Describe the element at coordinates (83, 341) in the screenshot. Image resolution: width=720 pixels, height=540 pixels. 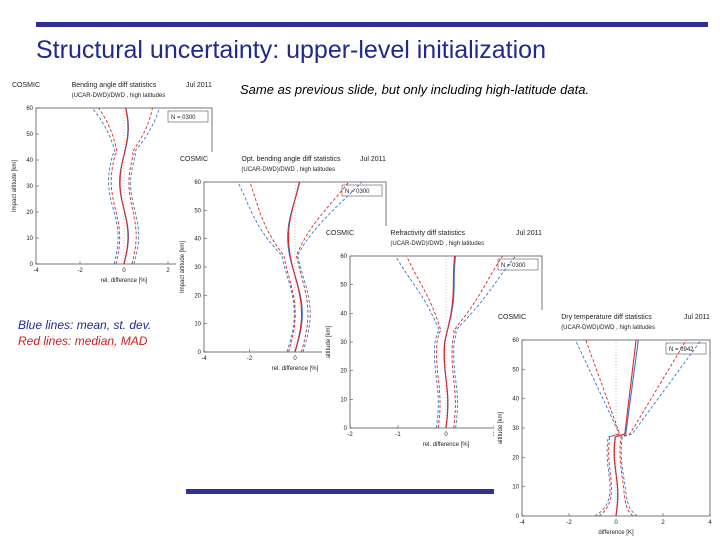
I see `legend-red: Red lines: median, MAD` at that location.